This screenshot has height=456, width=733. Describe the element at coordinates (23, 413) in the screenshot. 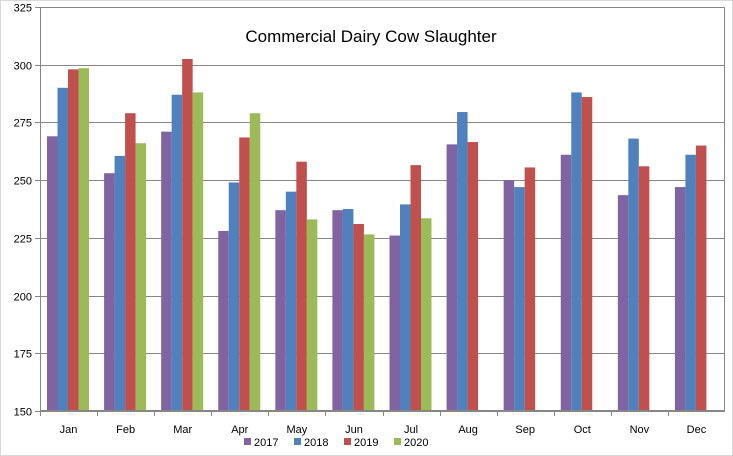

I see `y-tick-label: 150` at that location.